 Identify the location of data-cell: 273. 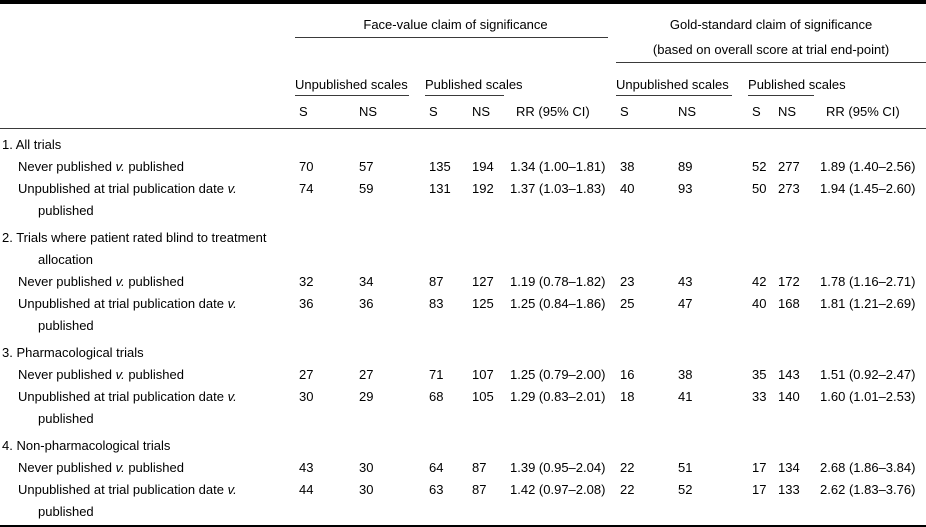
(789, 188).